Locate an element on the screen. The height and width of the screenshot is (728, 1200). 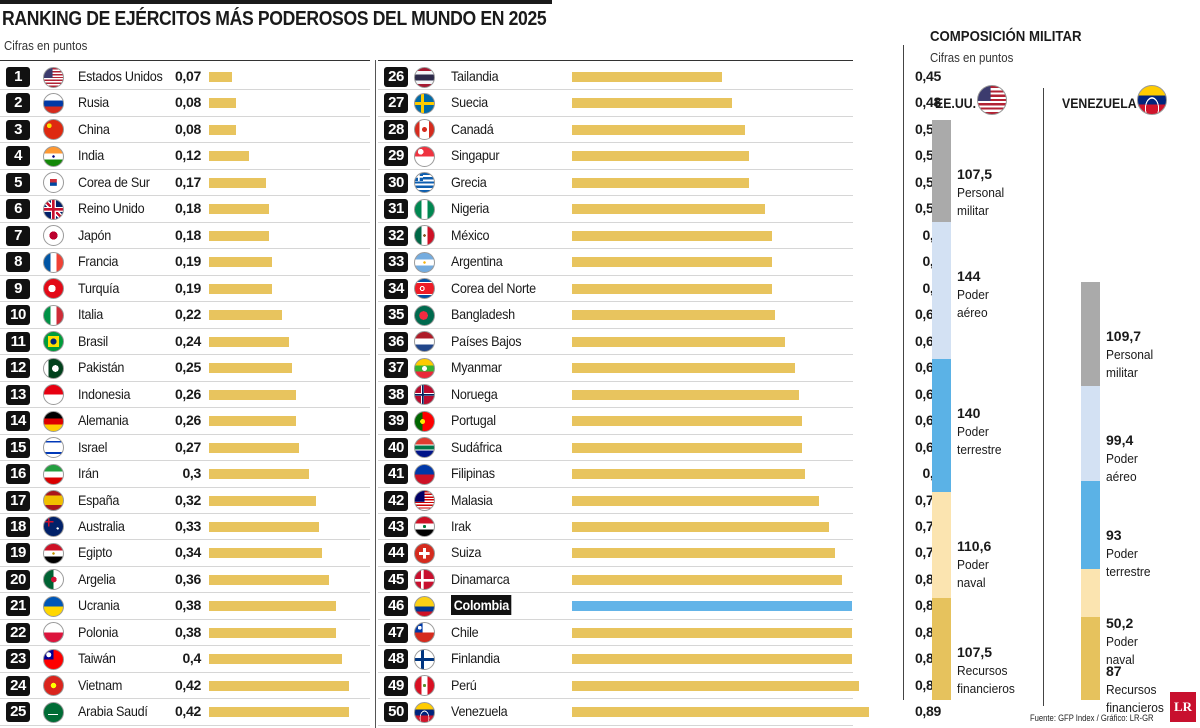
ranking-row: 49 Perú 0,86 is located at coordinates (659, 686).